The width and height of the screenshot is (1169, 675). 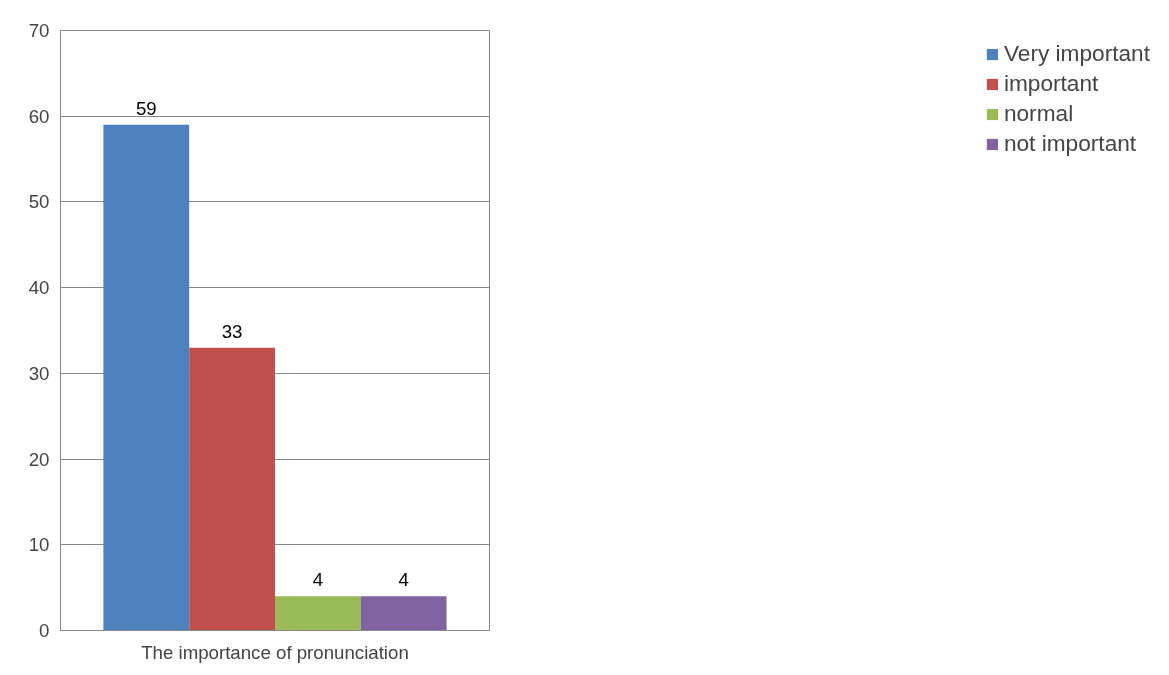 What do you see at coordinates (39, 545) in the screenshot?
I see `y-tick-label: 10` at bounding box center [39, 545].